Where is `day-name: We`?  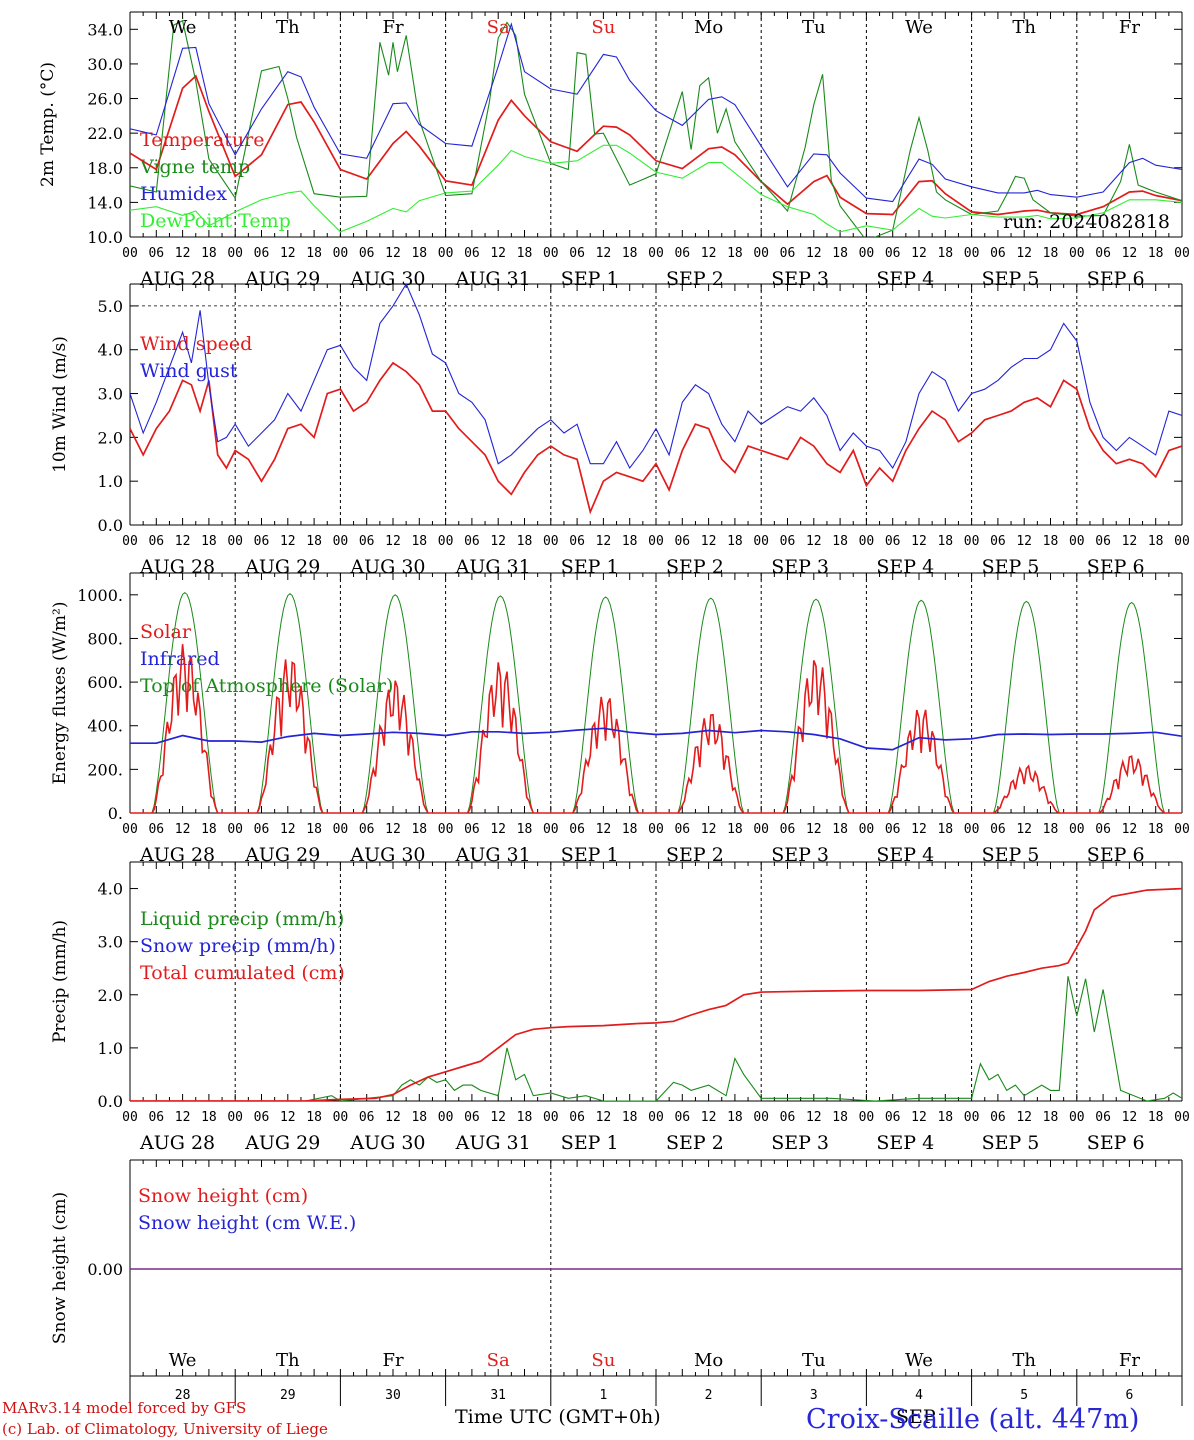 day-name: We is located at coordinates (183, 1360).